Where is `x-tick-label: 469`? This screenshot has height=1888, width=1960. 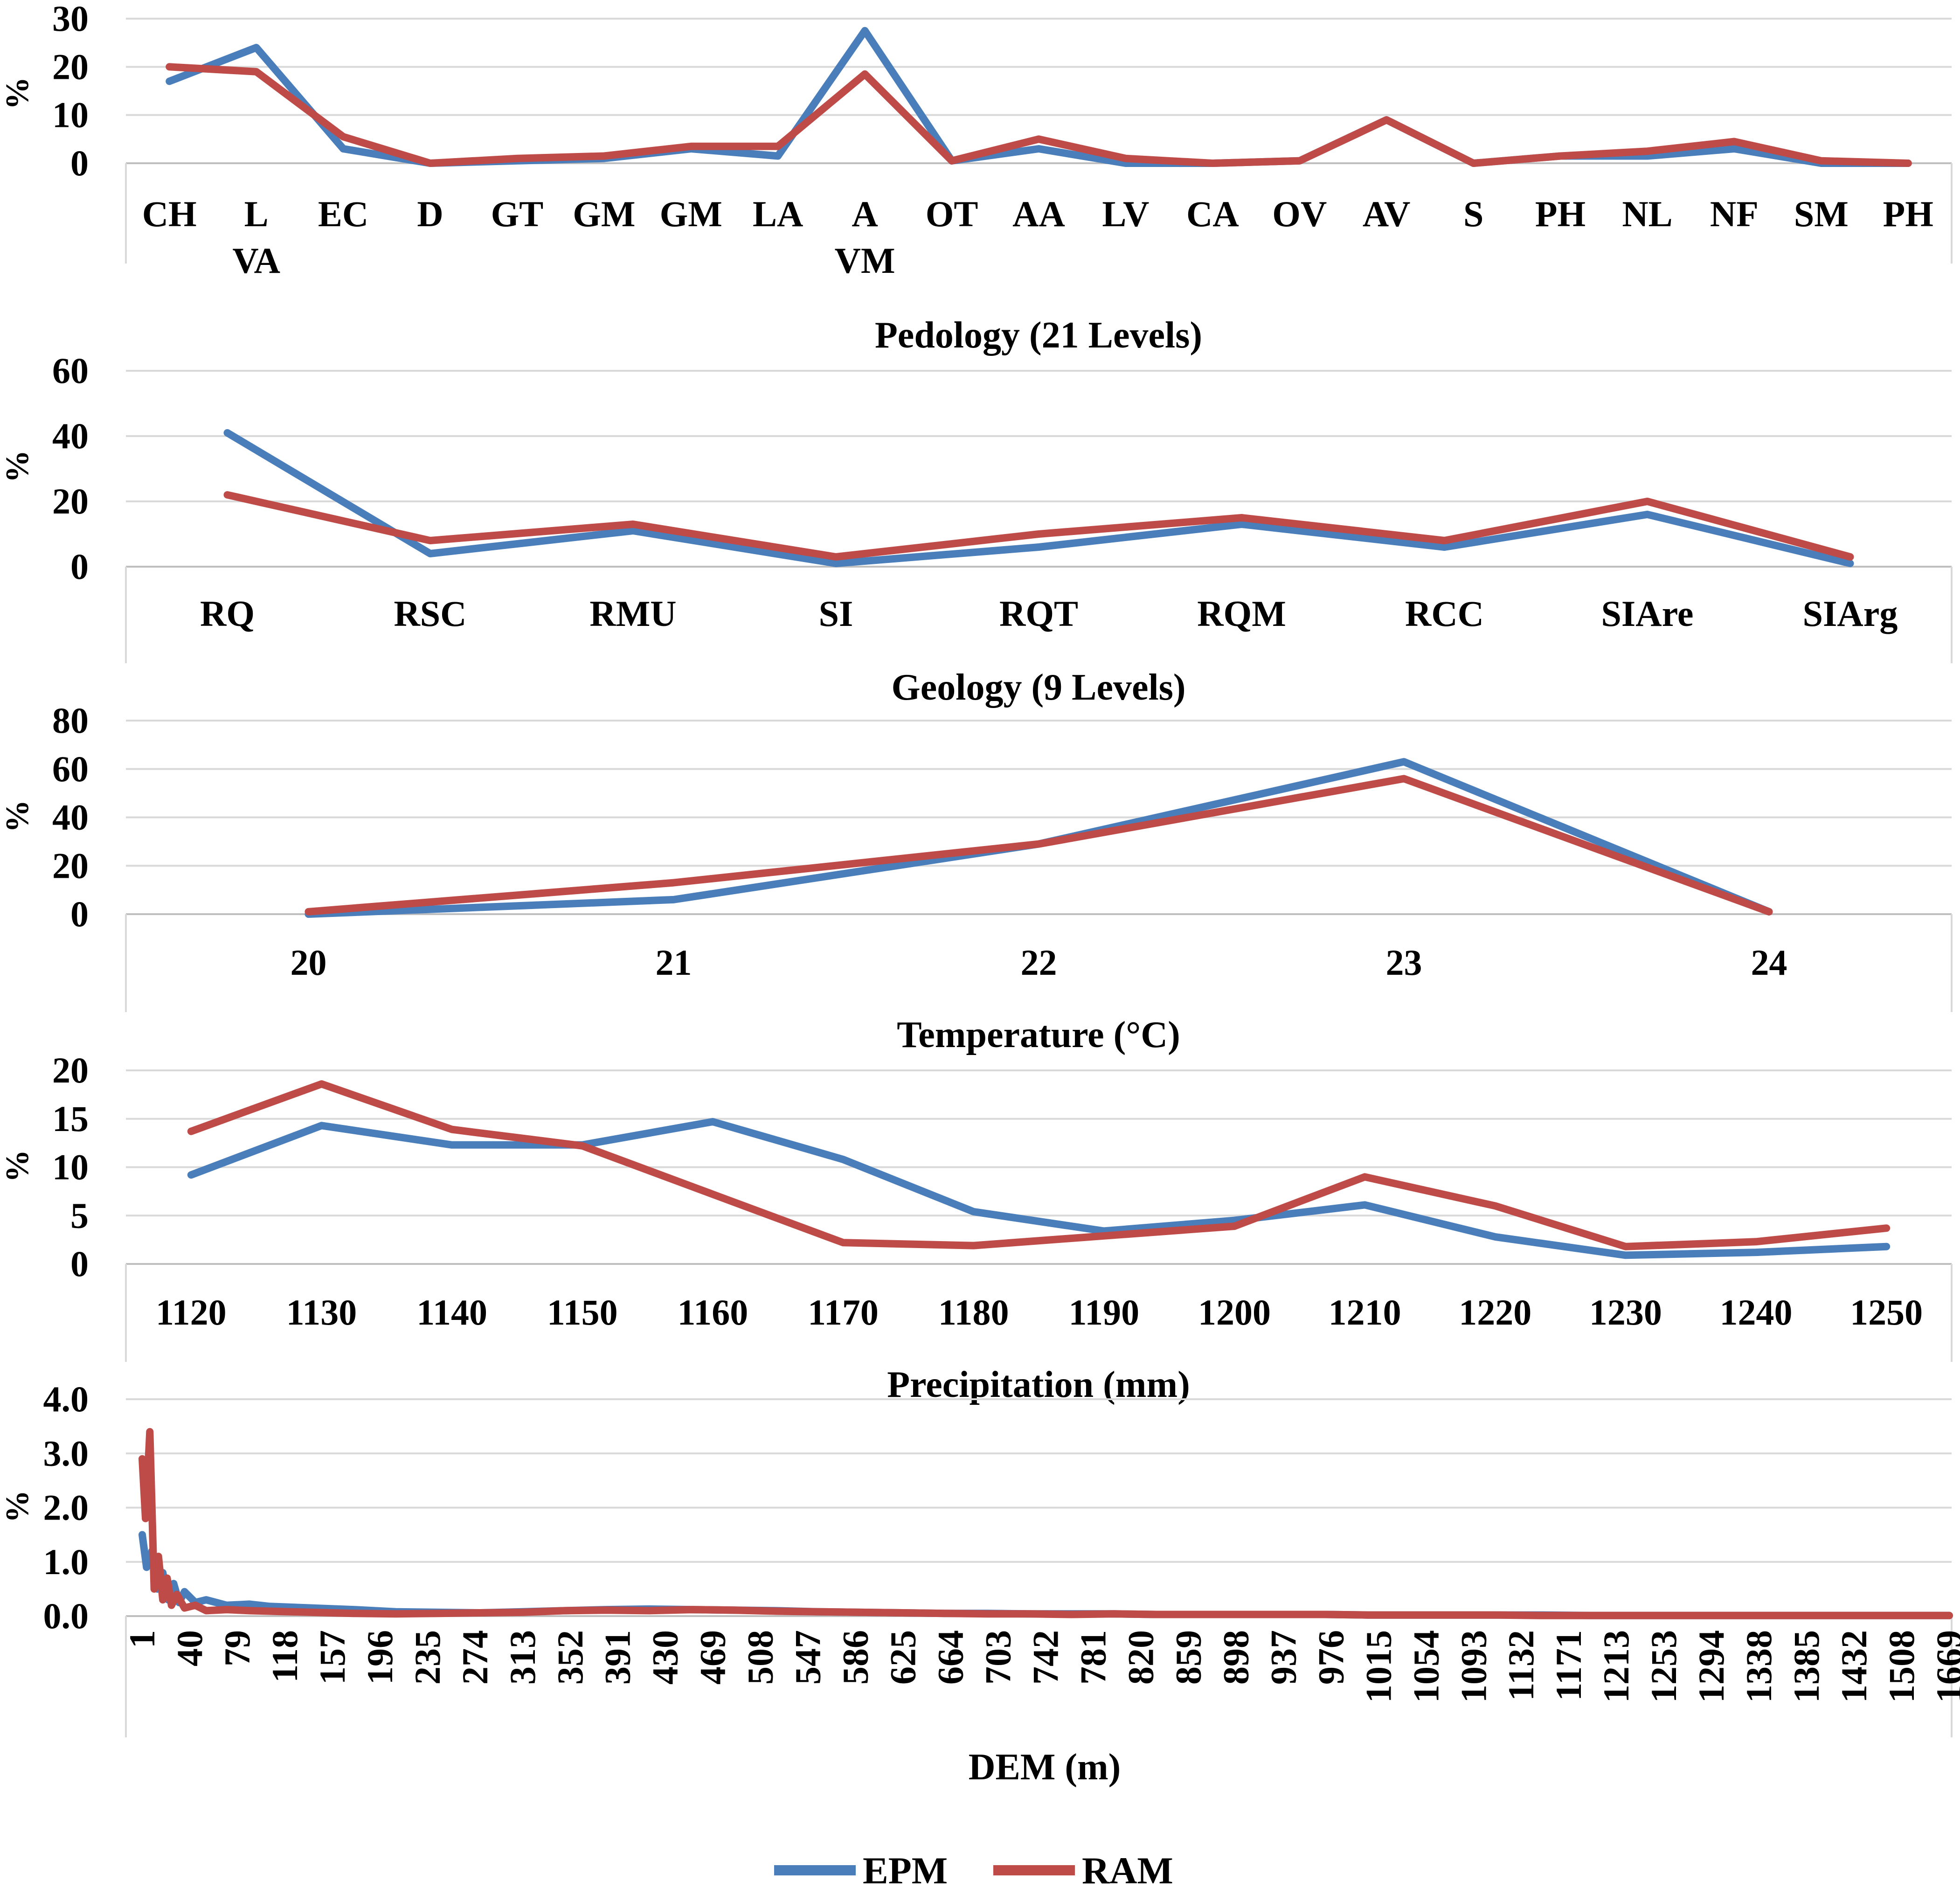
x-tick-label: 469 is located at coordinates (713, 1658).